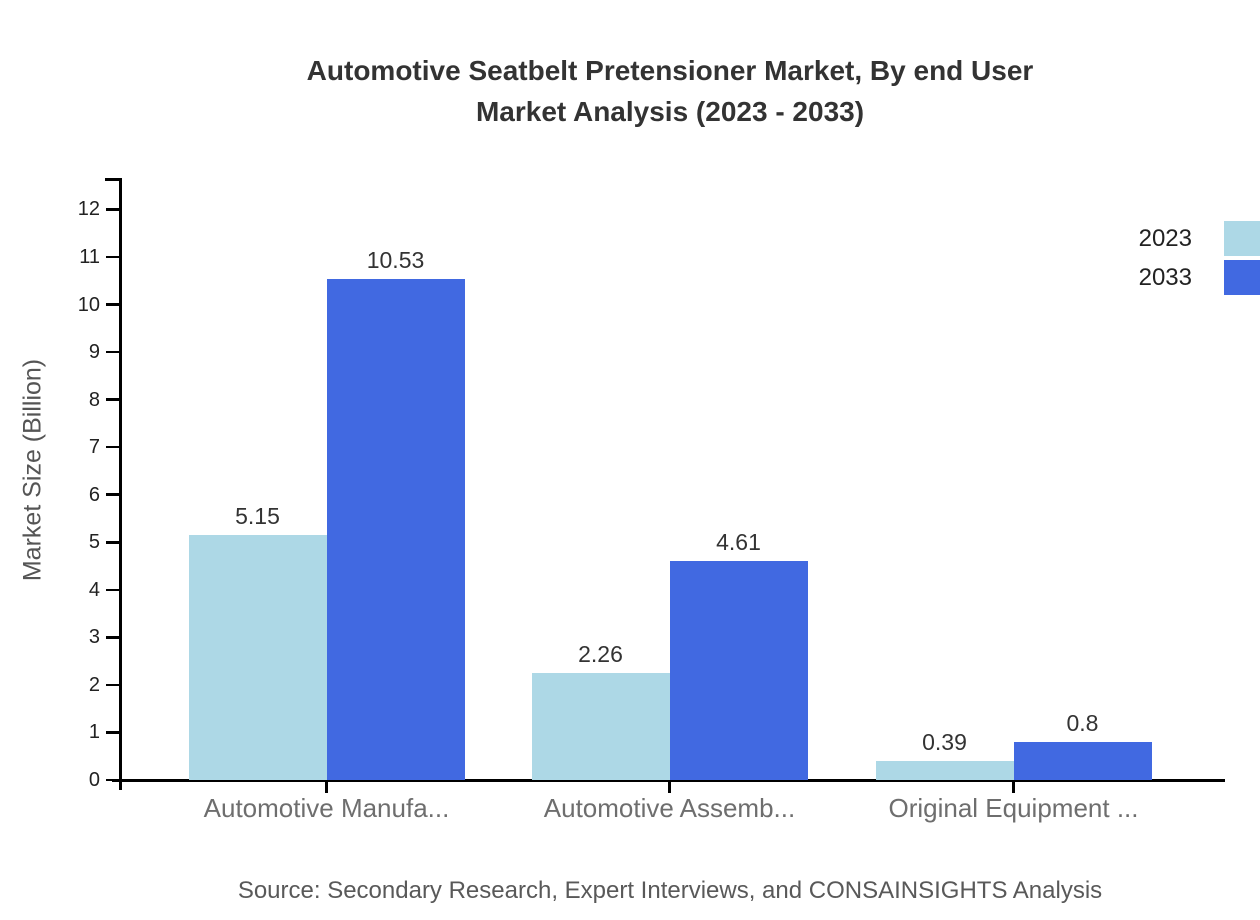 This screenshot has height=920, width=1260. I want to click on bar-value-label: 4.61, so click(738, 541).